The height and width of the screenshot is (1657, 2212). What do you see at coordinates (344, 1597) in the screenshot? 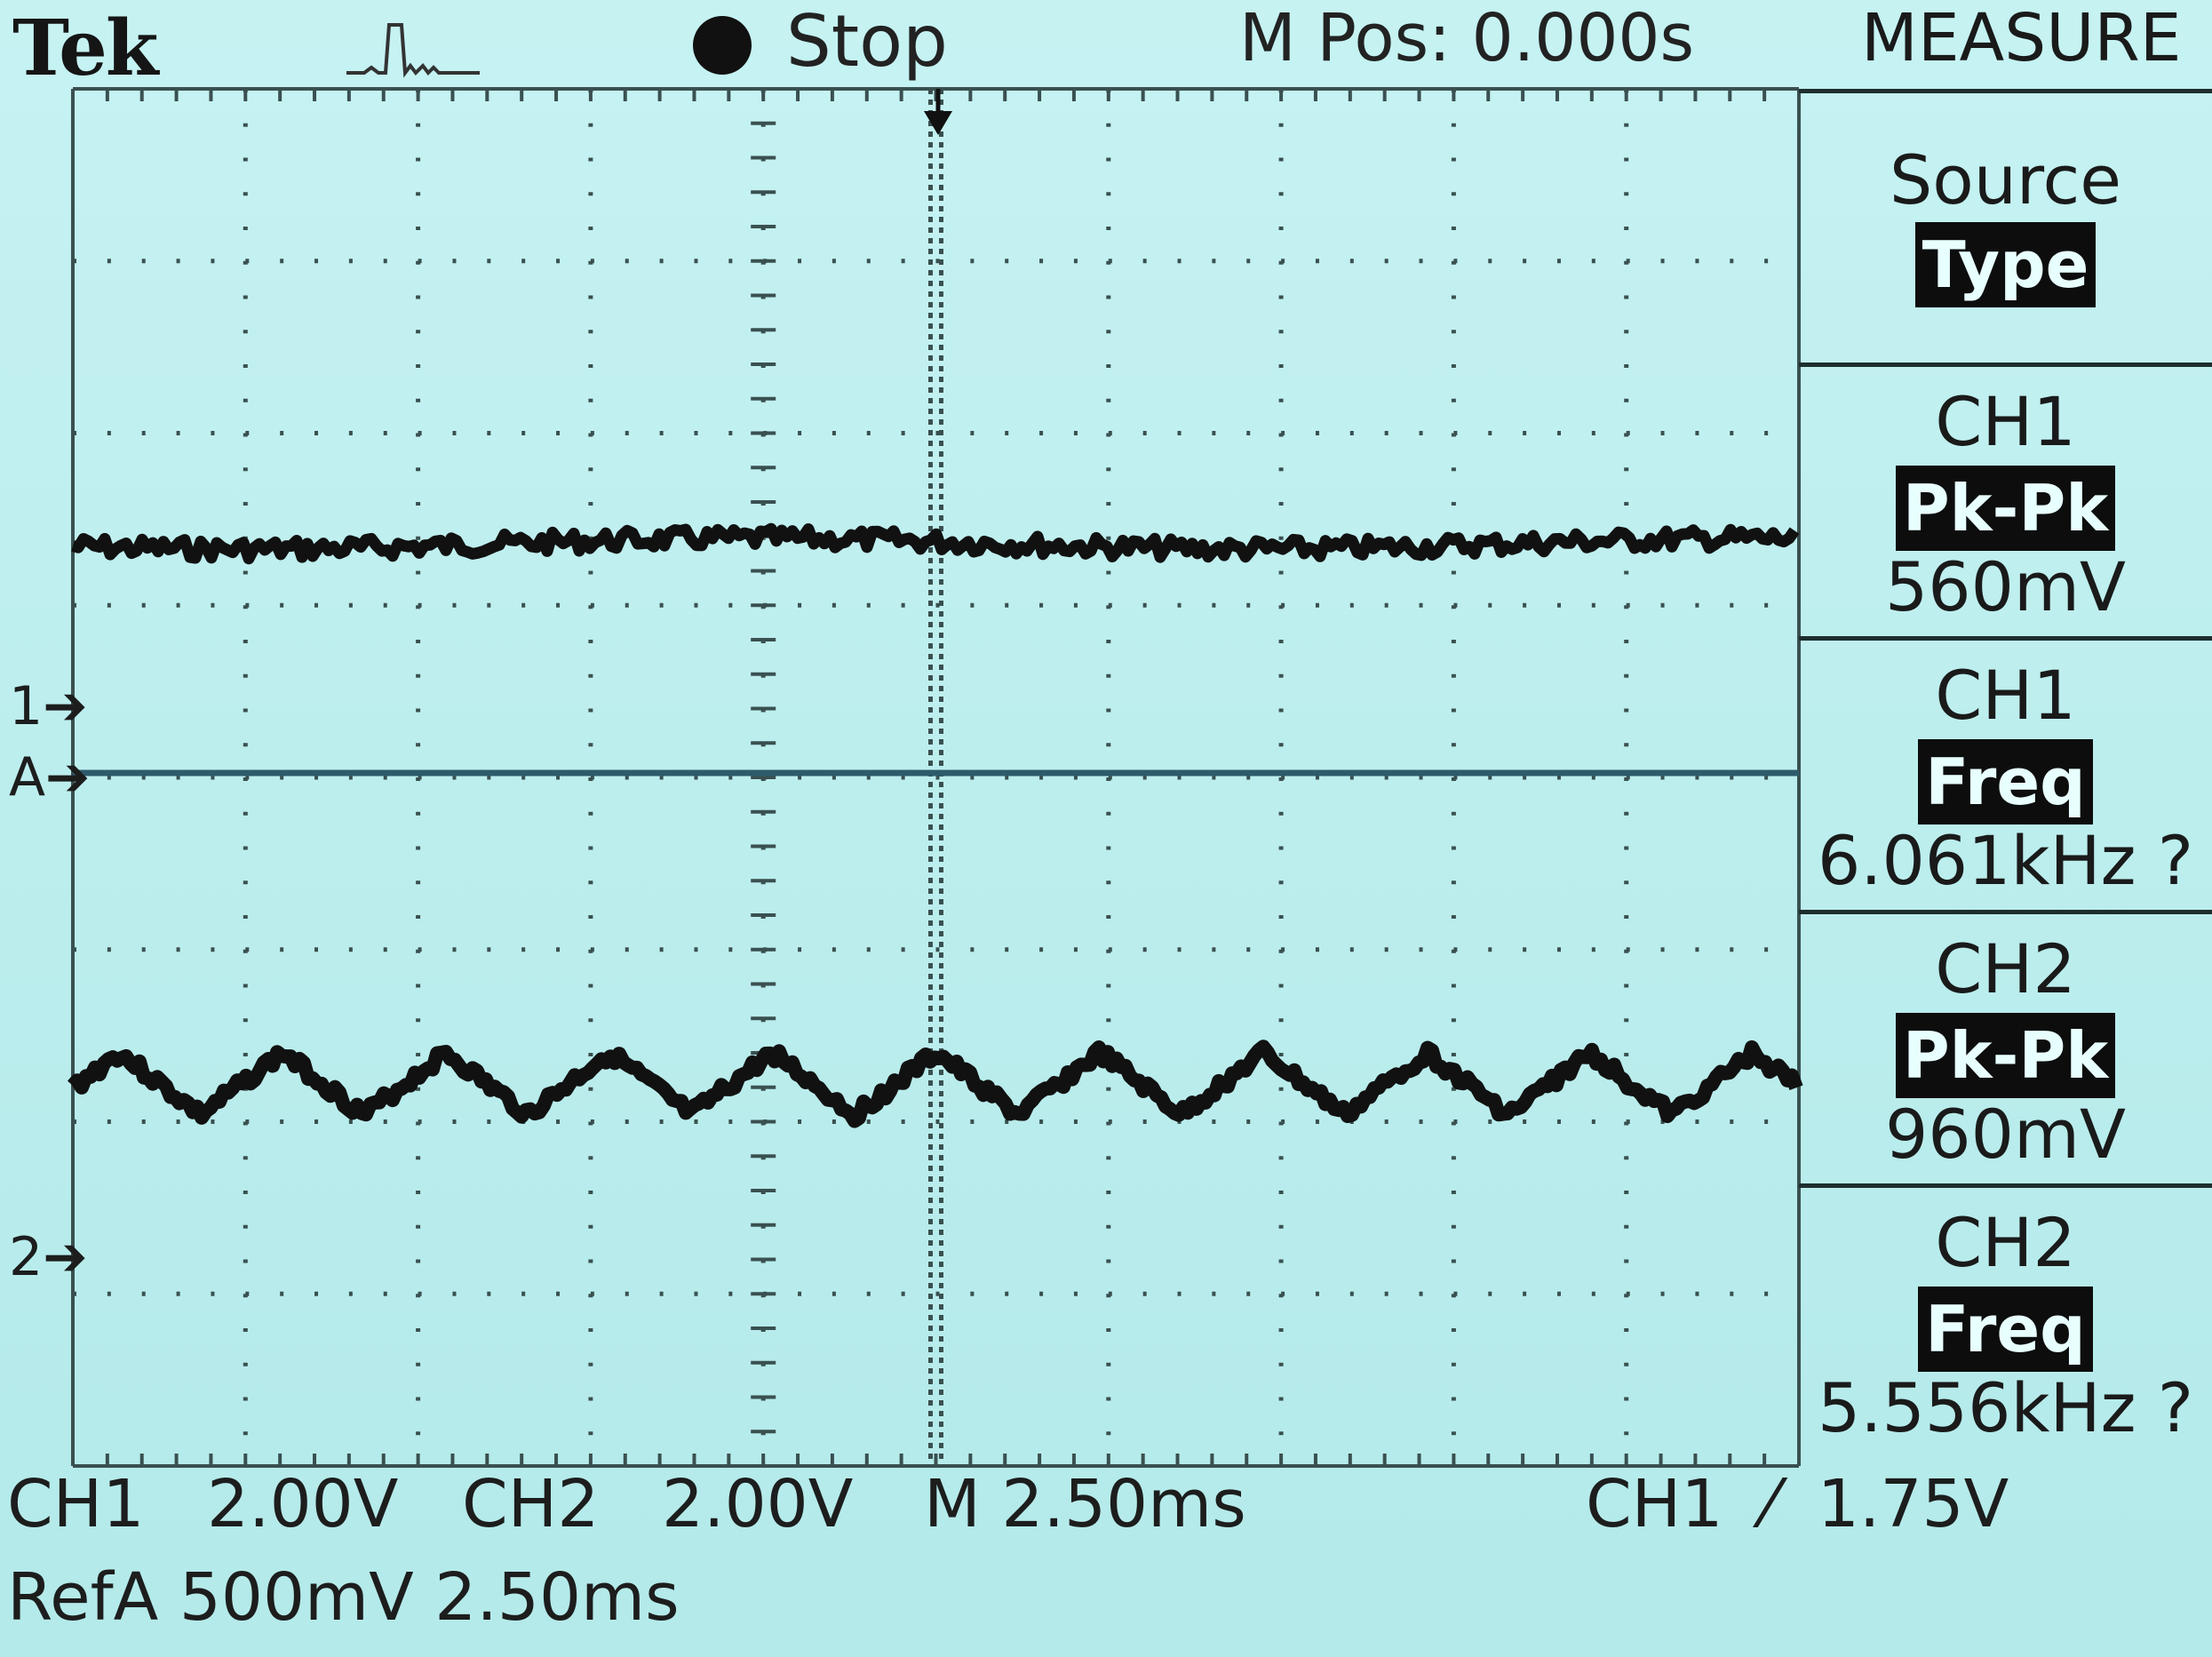
I see `ref-a-readout: RefA 500mV 2.50ms` at bounding box center [344, 1597].